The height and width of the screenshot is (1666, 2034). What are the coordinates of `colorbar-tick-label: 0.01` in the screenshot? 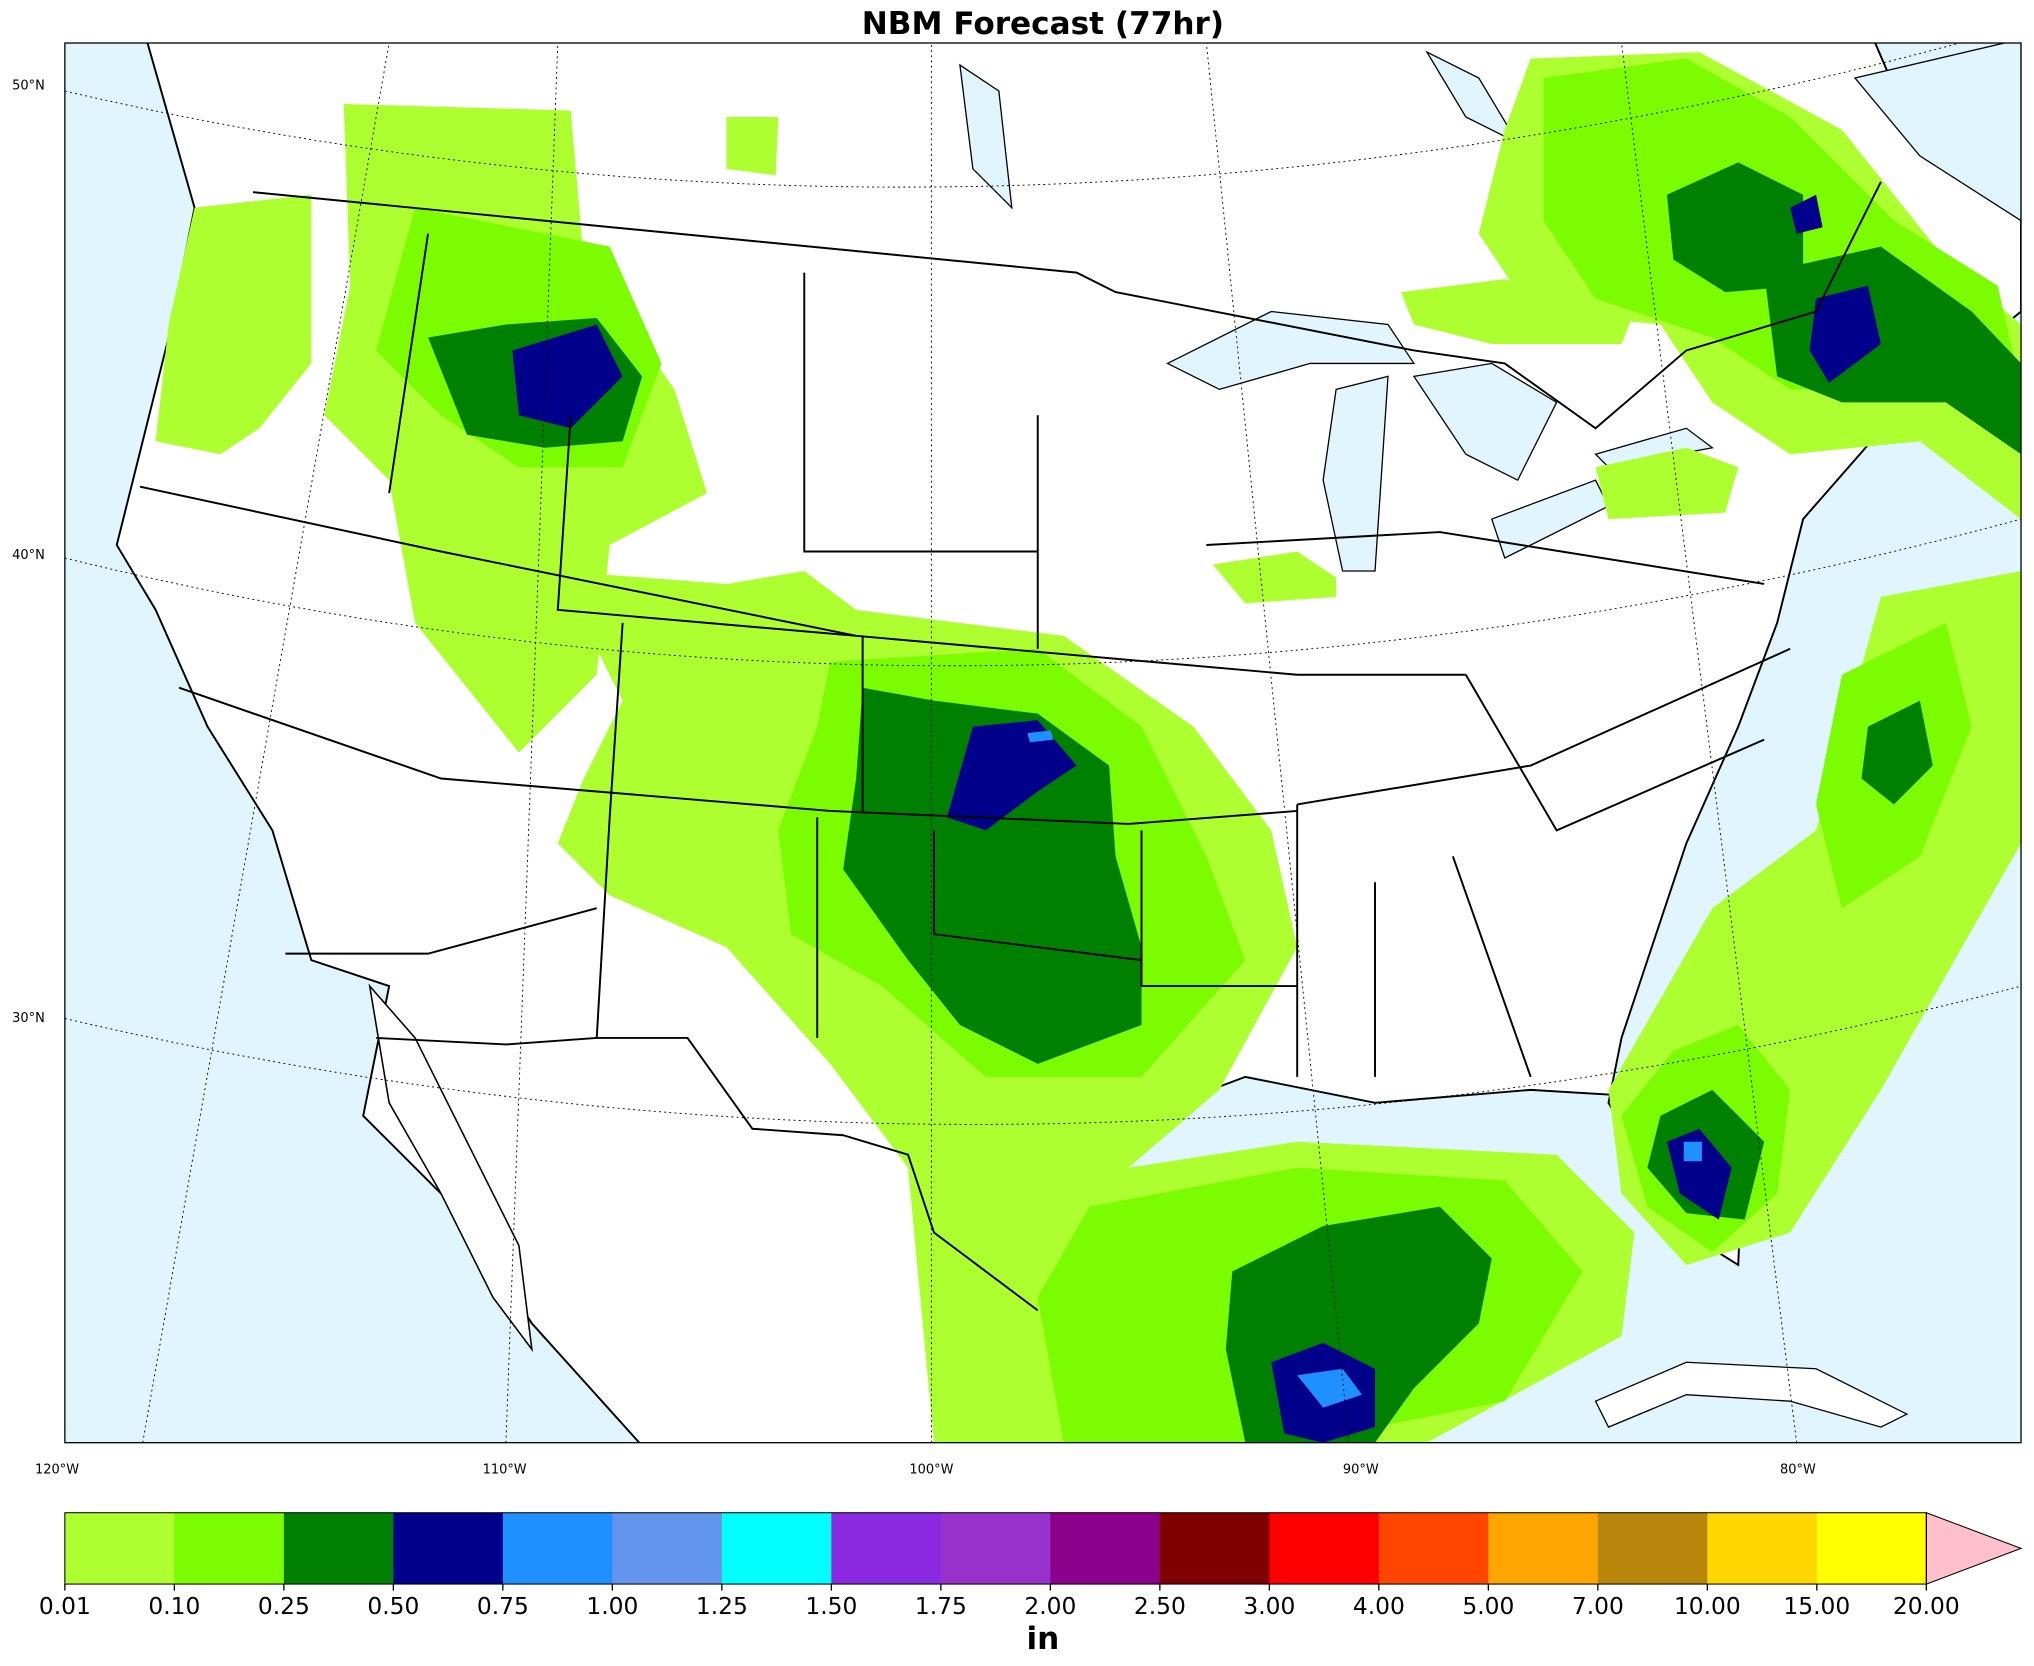 It's located at (65, 1606).